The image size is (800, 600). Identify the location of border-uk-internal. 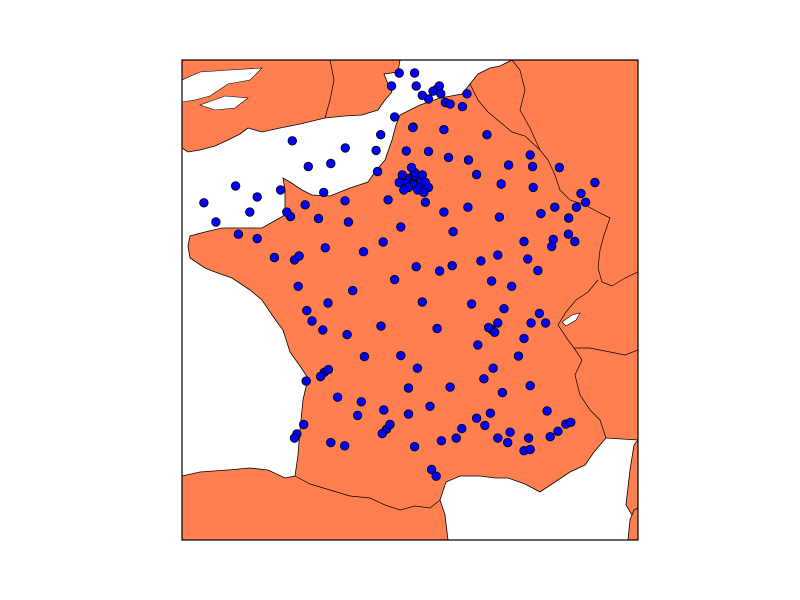
(329, 89).